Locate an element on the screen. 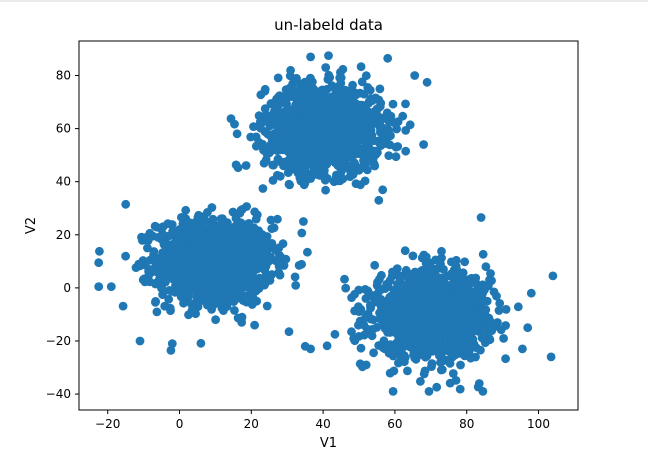 The height and width of the screenshot is (453, 648). y-tick-label: −20 is located at coordinates (58, 341).